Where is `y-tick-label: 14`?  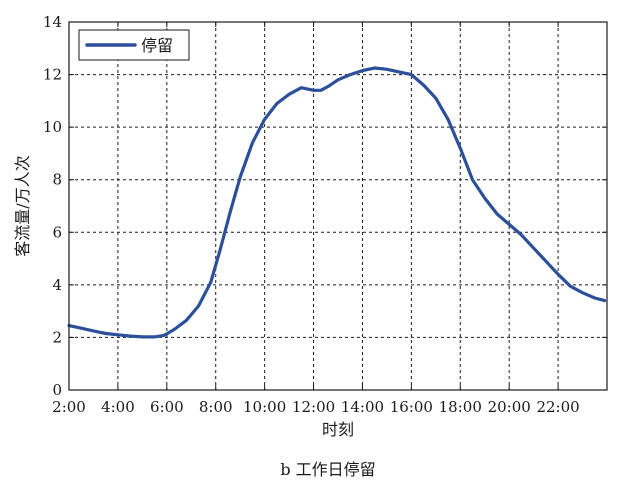 y-tick-label: 14 is located at coordinates (52, 22).